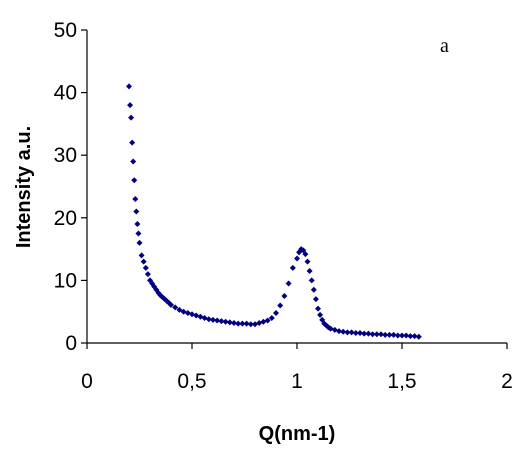  I want to click on y-tick-label: 30, so click(65, 155).